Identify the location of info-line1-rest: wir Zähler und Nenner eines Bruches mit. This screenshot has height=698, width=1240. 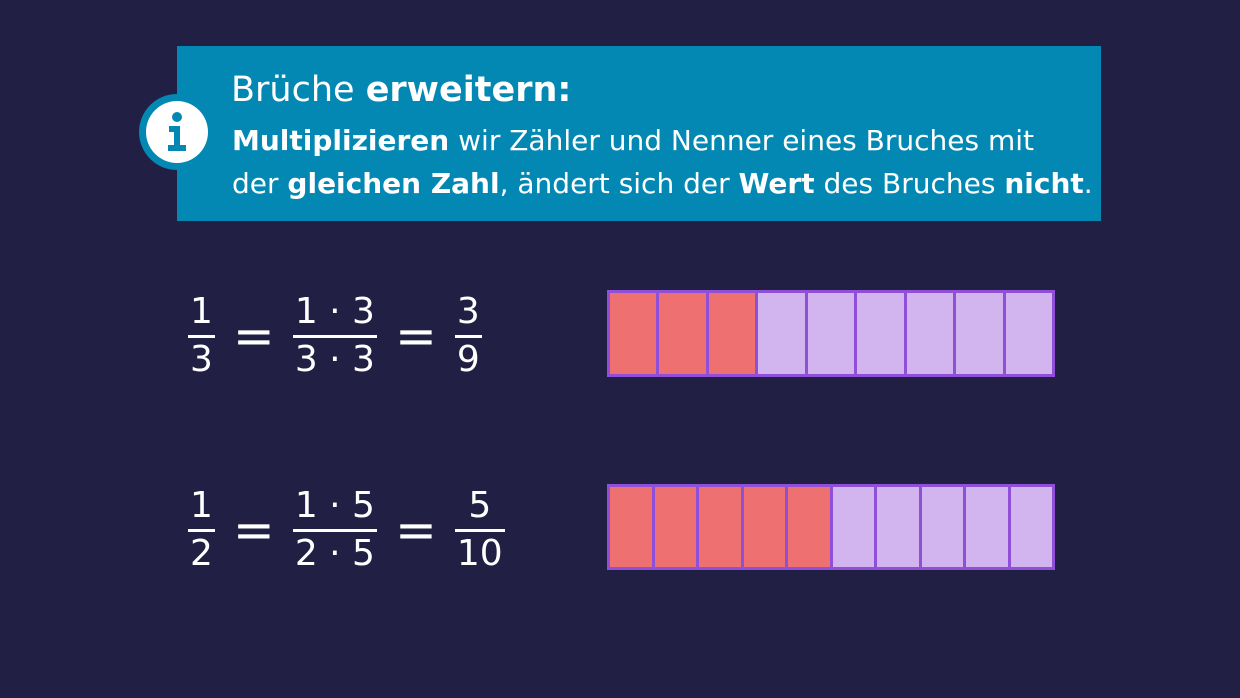
(746, 140).